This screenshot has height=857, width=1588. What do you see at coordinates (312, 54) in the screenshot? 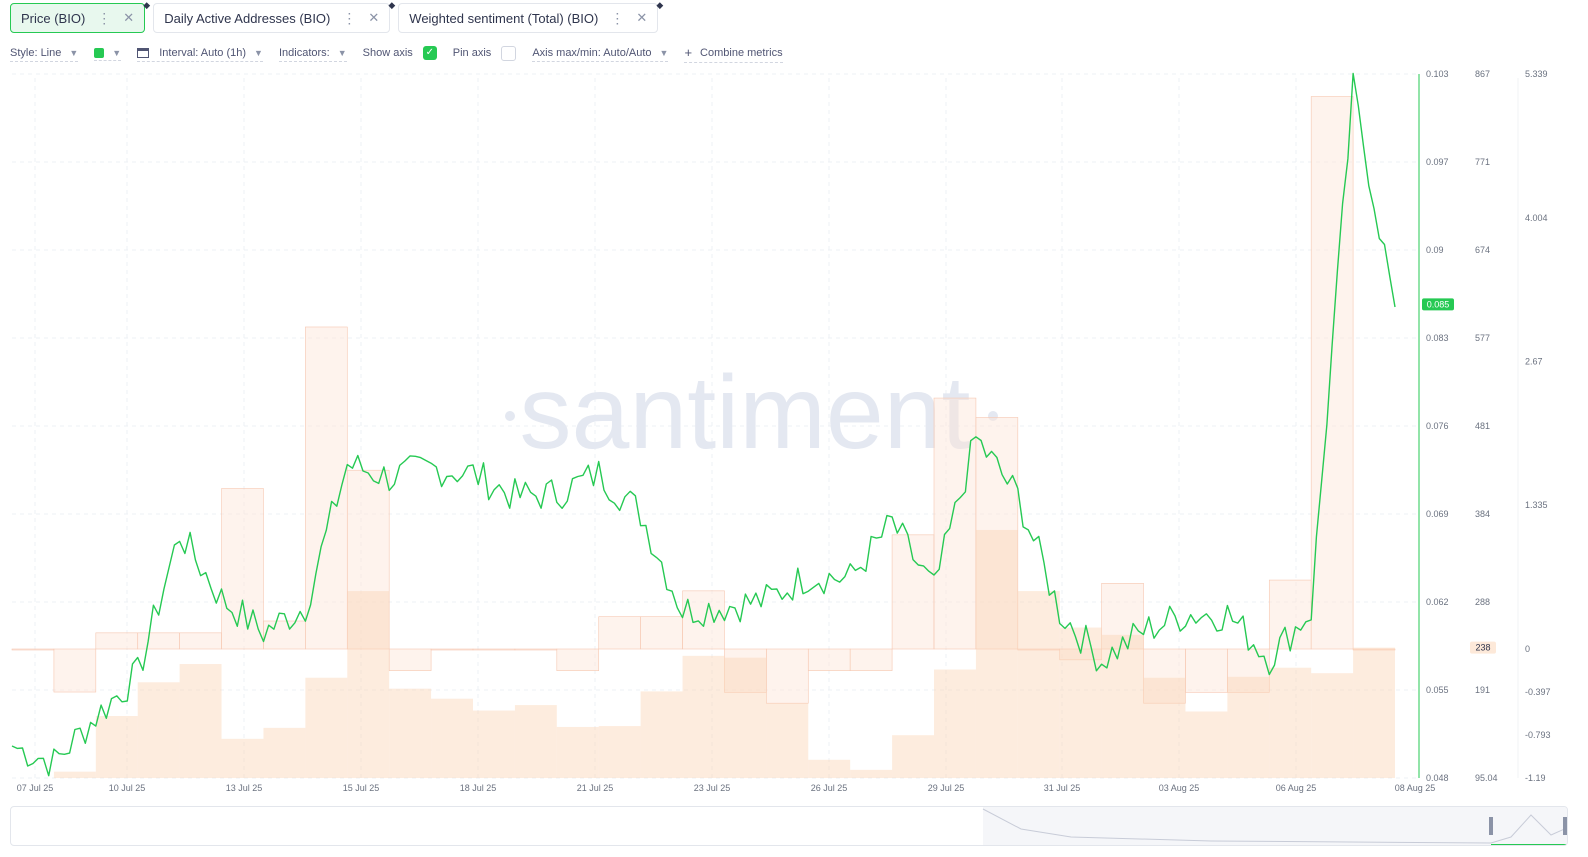
I see `indicators-dropdown: Indicators: ▼` at bounding box center [312, 54].